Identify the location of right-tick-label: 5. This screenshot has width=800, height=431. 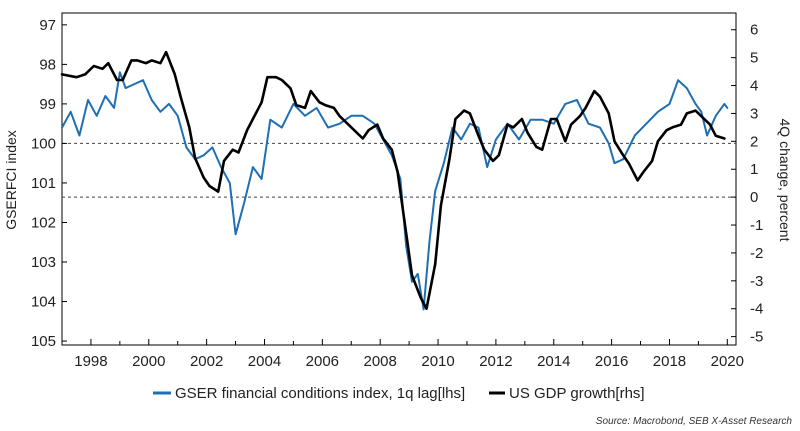
(754, 58).